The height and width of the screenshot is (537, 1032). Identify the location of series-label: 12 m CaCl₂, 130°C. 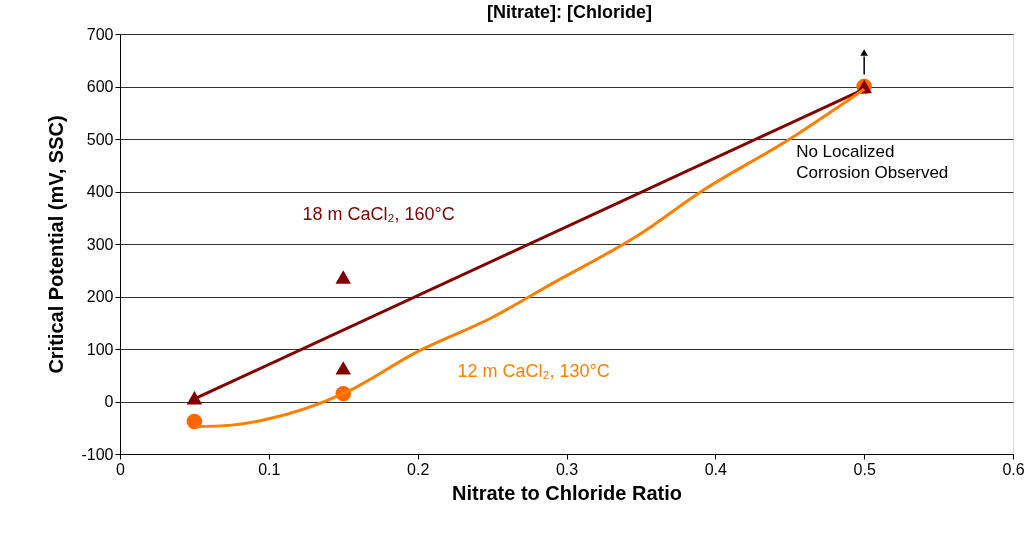
(533, 370).